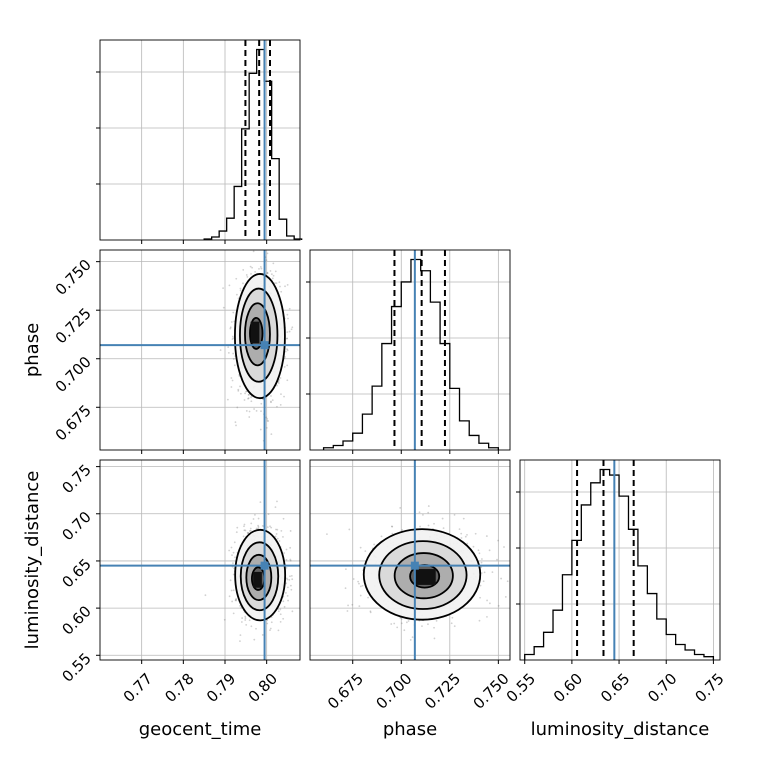  What do you see at coordinates (76, 526) in the screenshot?
I see `y-tick-label: 0.70` at bounding box center [76, 526].